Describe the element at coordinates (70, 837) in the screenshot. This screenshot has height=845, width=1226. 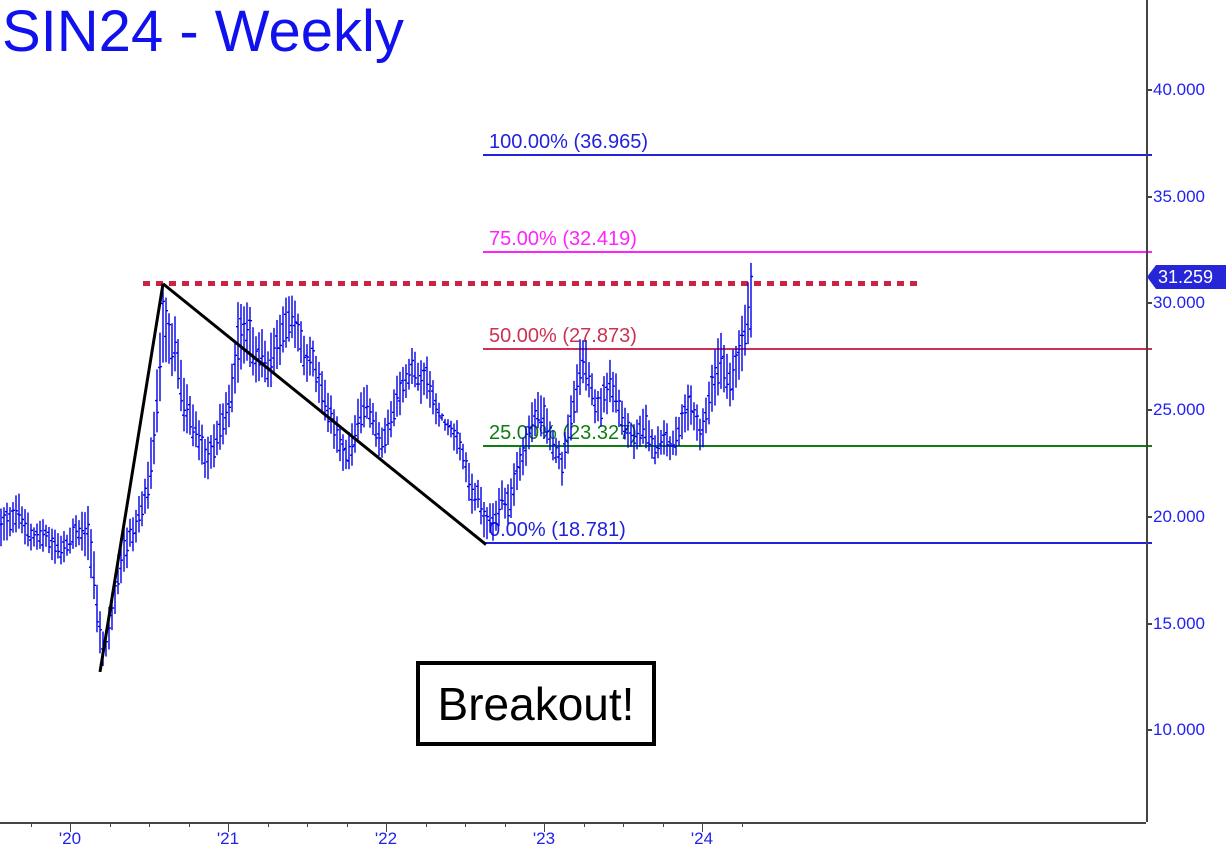
I see `year-label-'20: '20` at that location.